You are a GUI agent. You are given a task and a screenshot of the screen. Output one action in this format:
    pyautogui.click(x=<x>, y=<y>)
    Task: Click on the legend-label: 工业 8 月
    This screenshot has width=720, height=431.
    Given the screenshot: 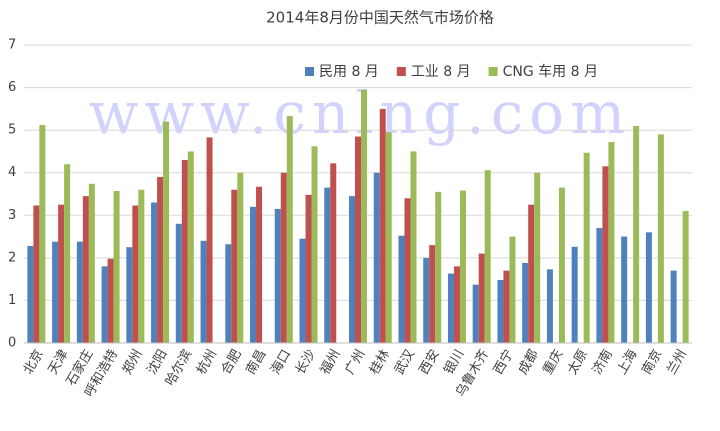 What is the action you would take?
    pyautogui.click(x=441, y=72)
    